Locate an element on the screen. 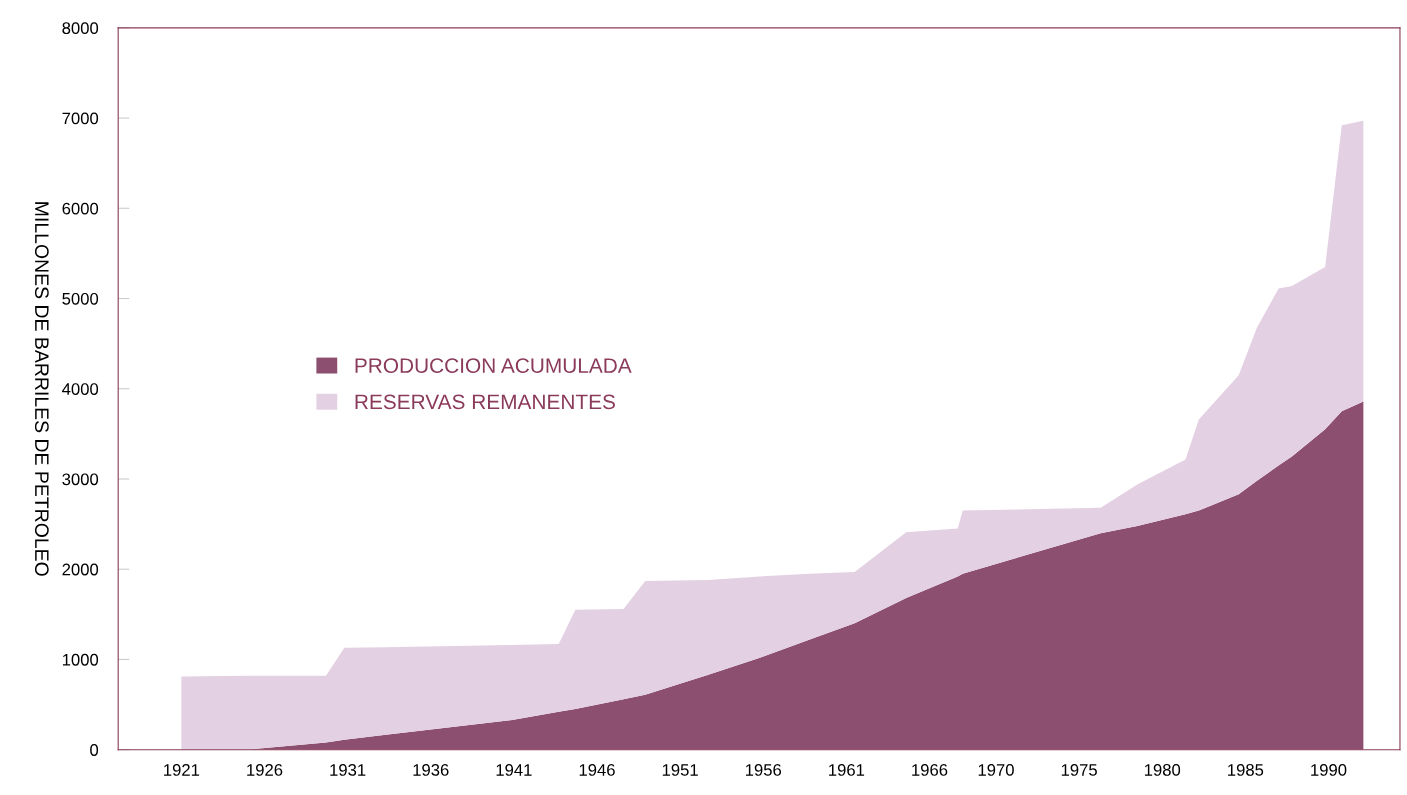 This screenshot has width=1407, height=795. legend-label: PRODUCCION ACUMULADA is located at coordinates (493, 365).